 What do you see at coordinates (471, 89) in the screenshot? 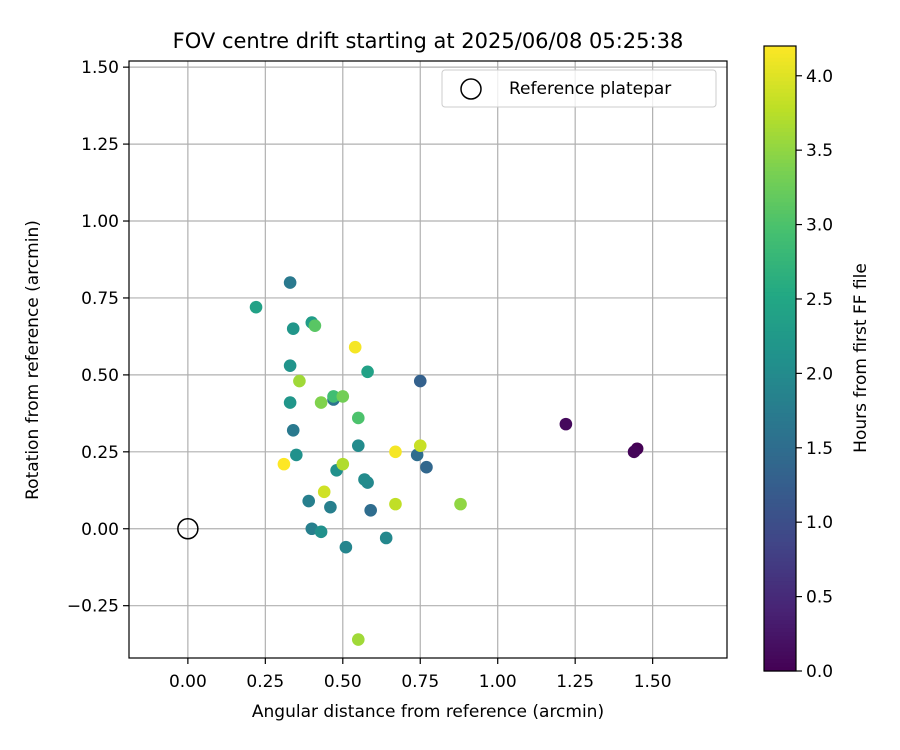
I see `legend-marker-reference` at bounding box center [471, 89].